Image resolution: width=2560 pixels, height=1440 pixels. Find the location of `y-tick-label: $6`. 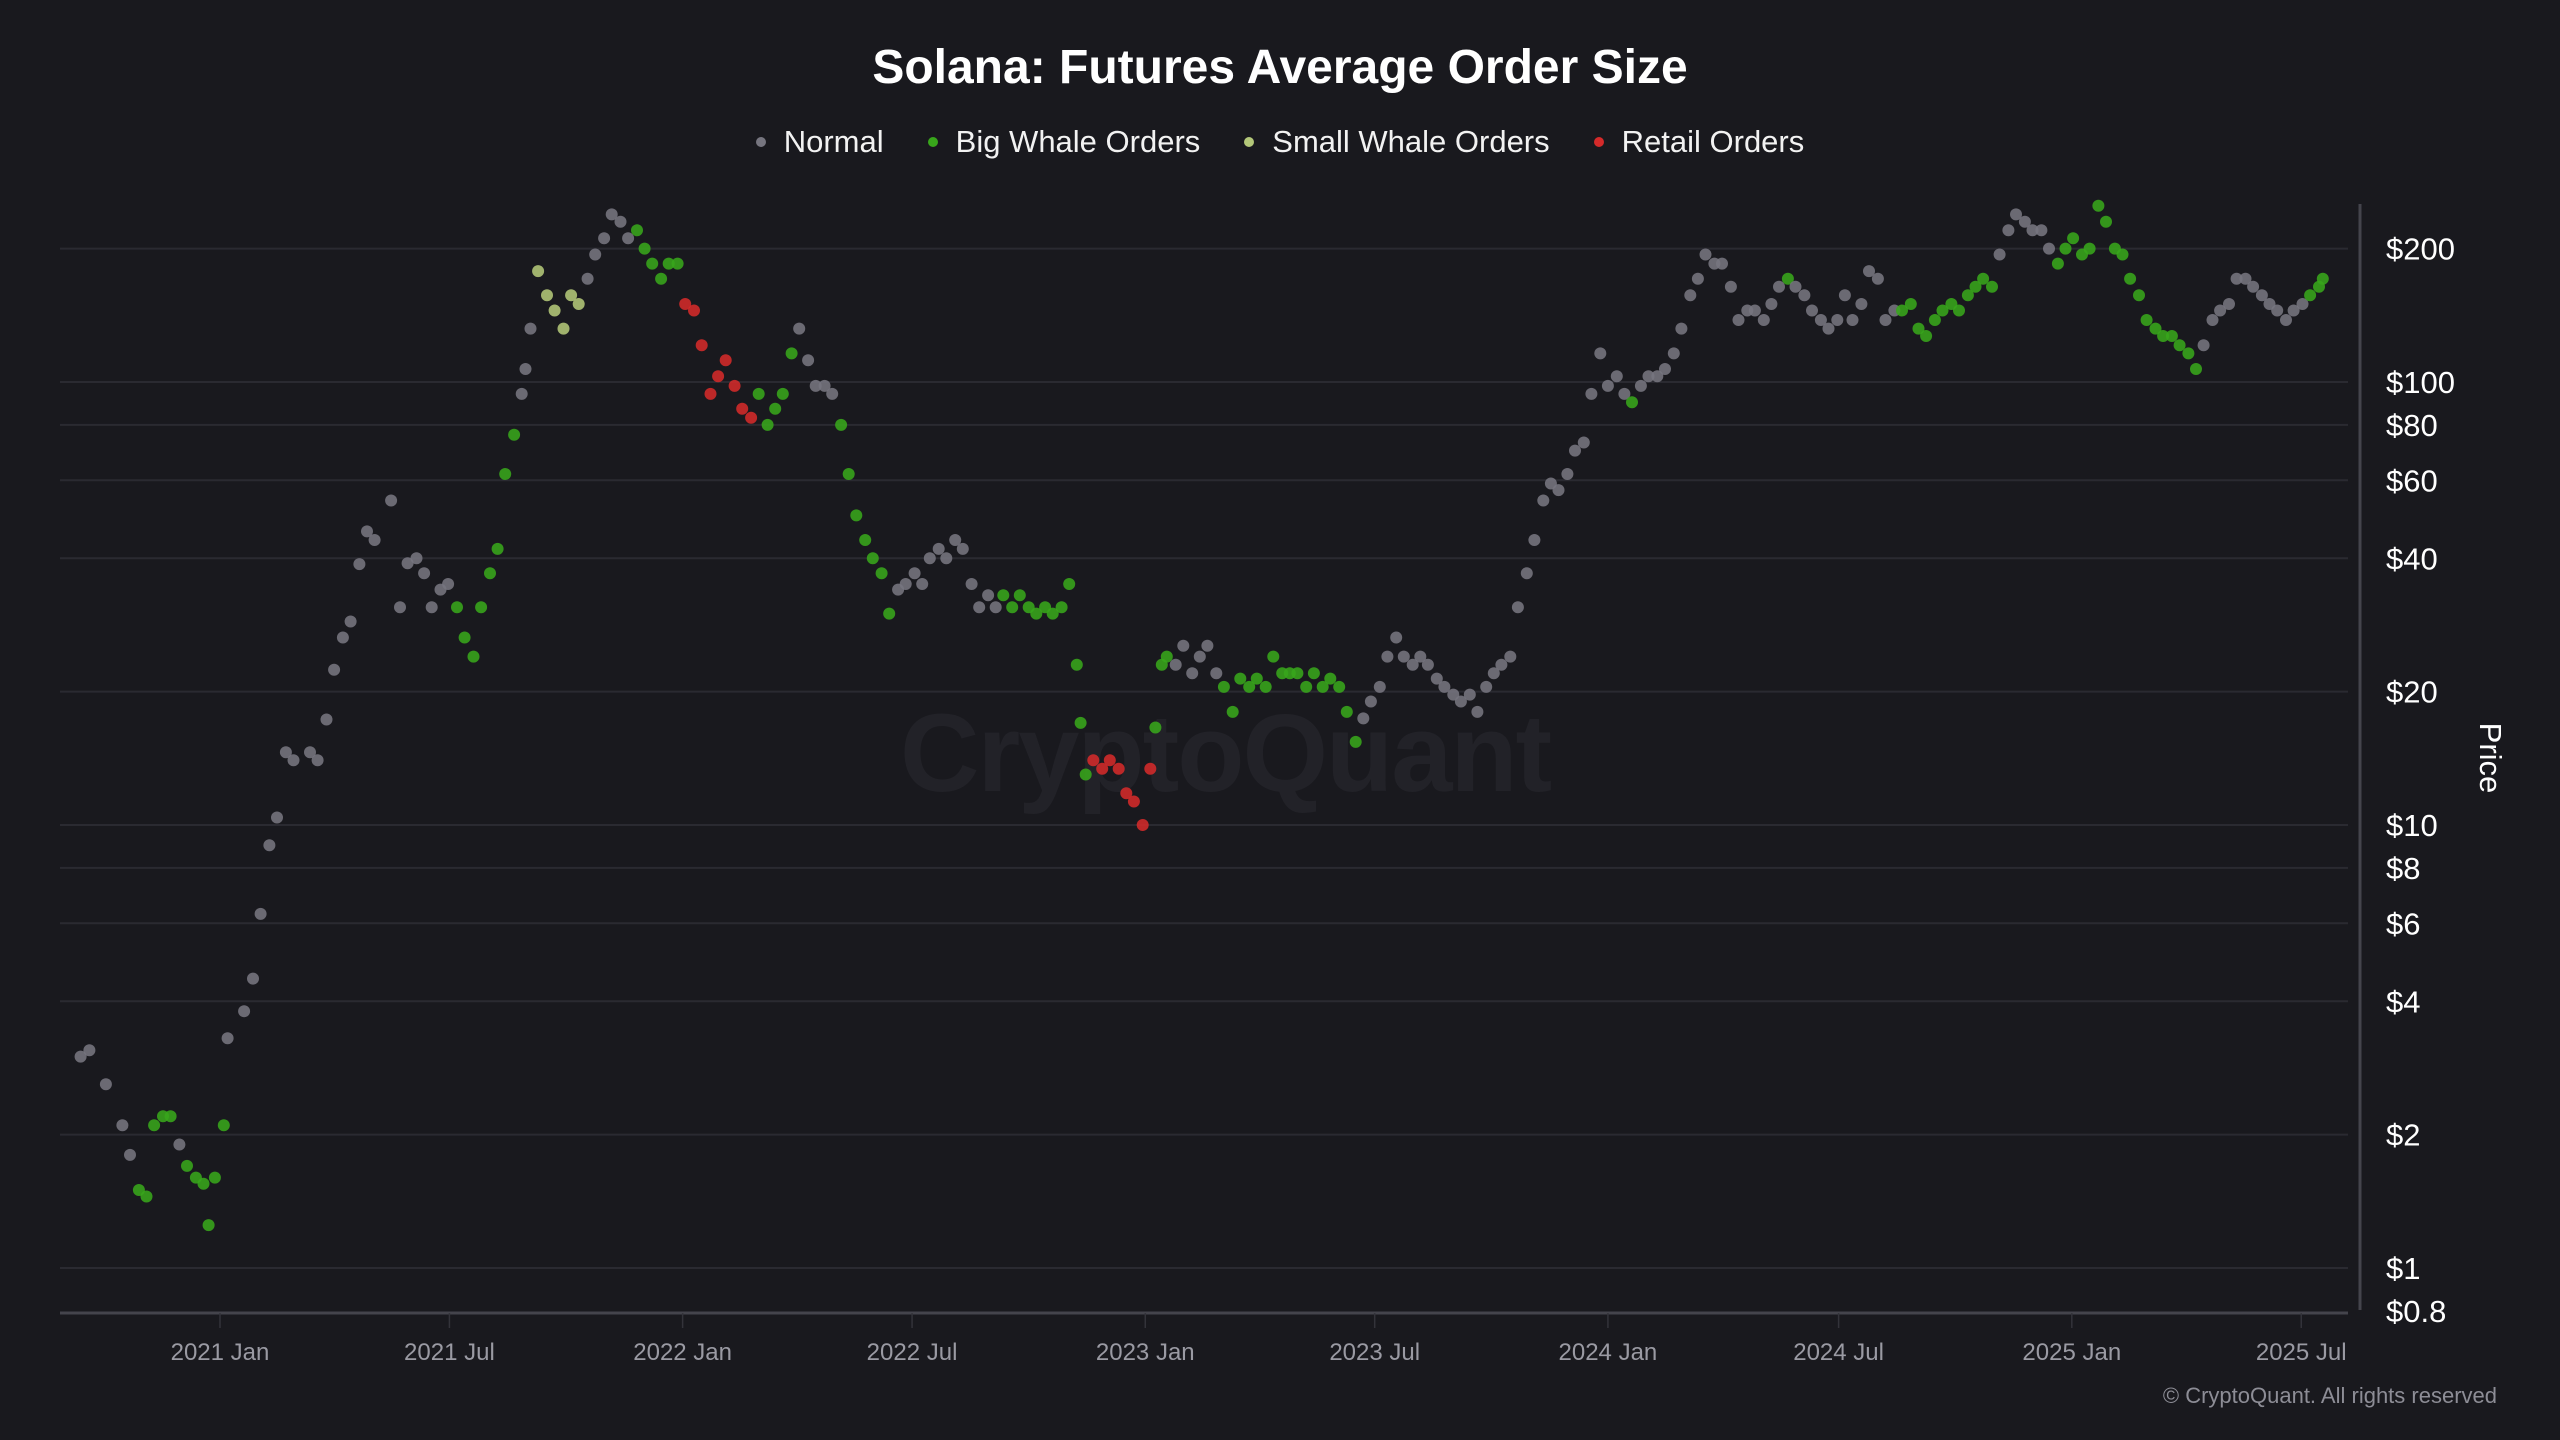

y-tick-label: $6 is located at coordinates (2403, 923).